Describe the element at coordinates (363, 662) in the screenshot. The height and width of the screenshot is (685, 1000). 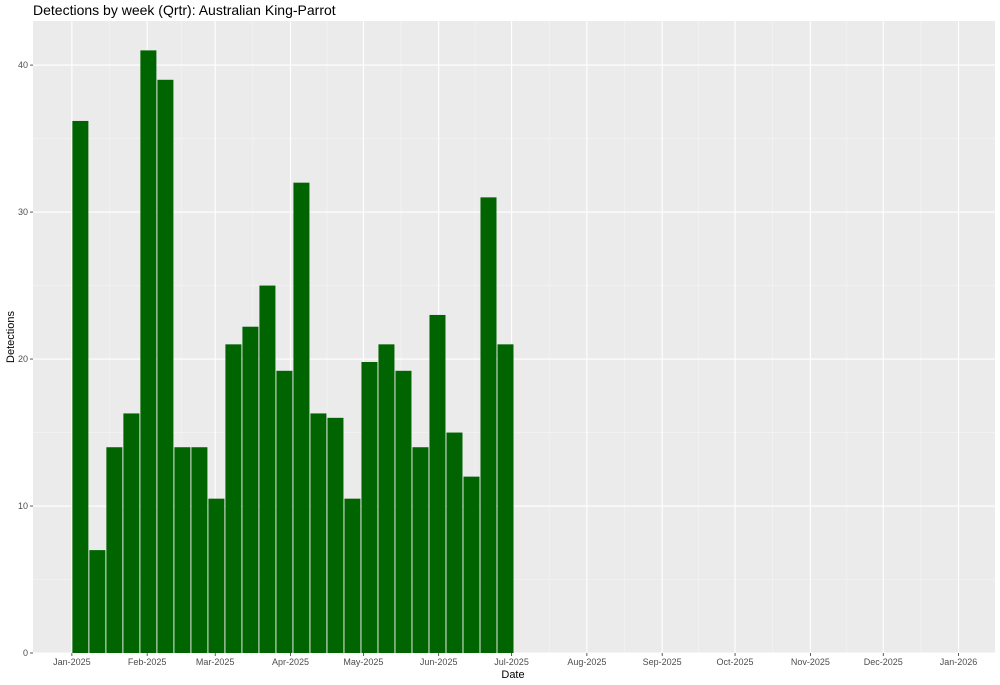
I see `x-tick-label: May-2025` at that location.